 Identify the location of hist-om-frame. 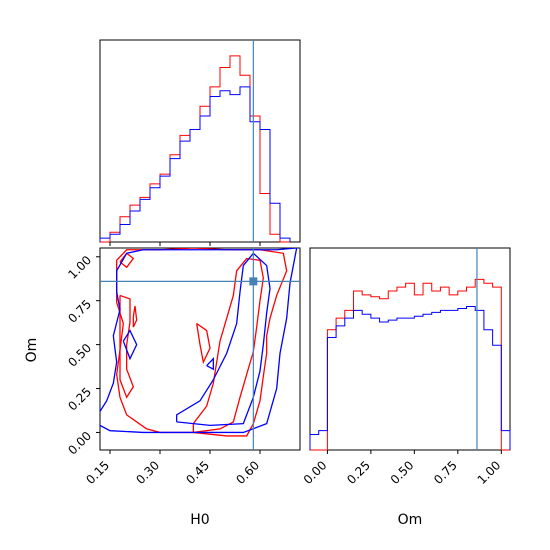
(410, 349).